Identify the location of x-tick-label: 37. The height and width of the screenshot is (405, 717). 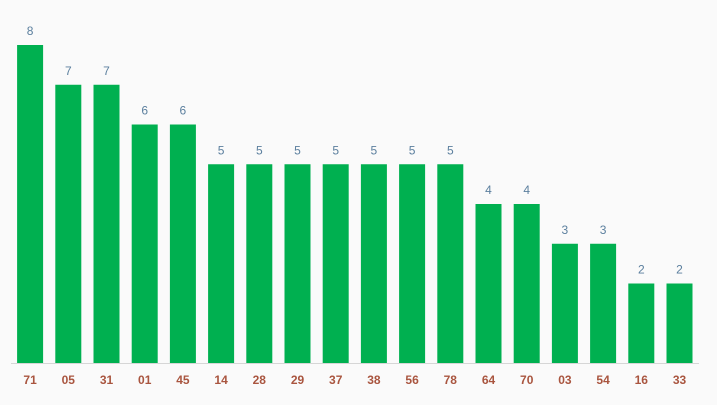
(336, 380).